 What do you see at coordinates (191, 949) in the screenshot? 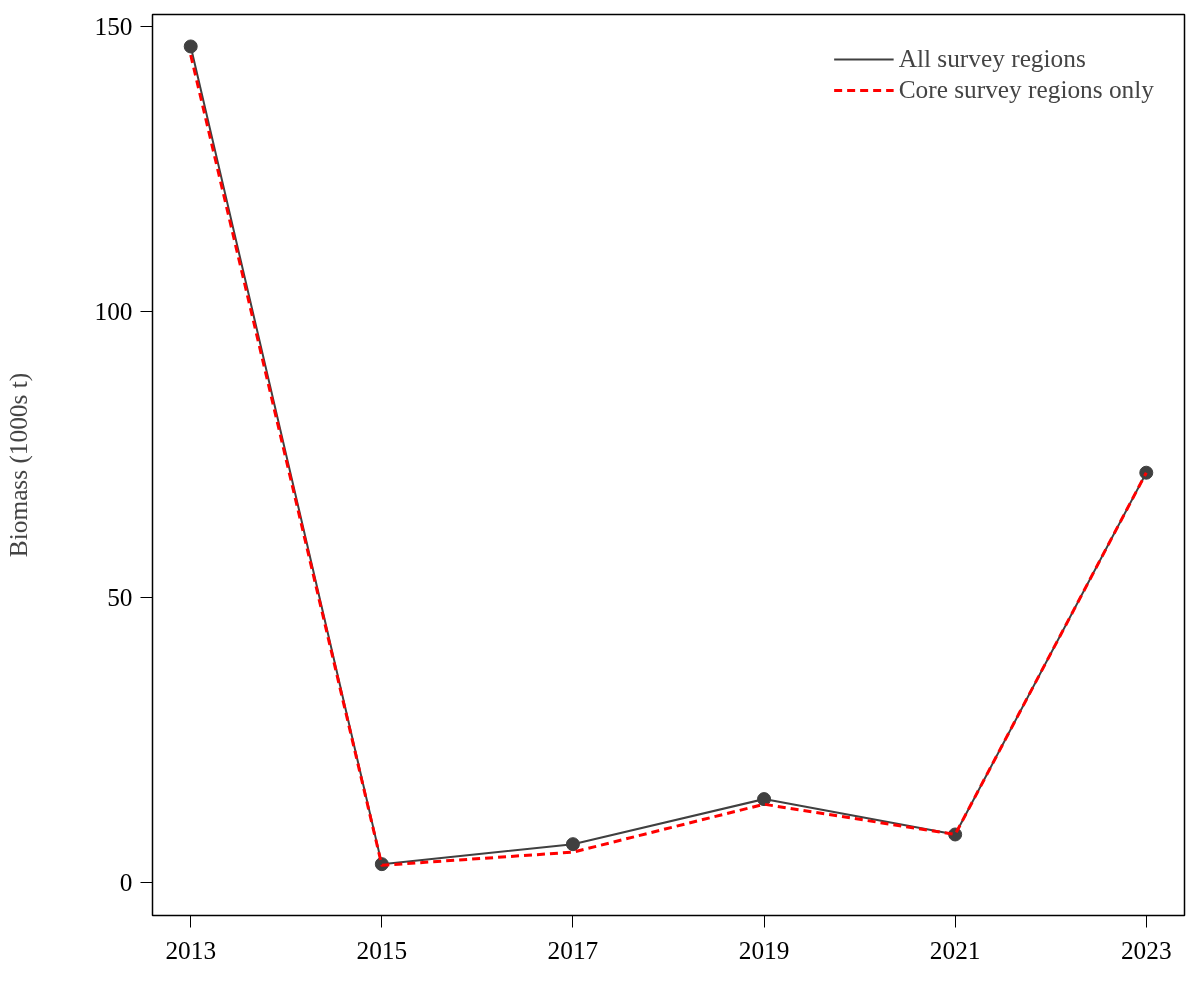
I see `x-tick-label: 2013` at bounding box center [191, 949].